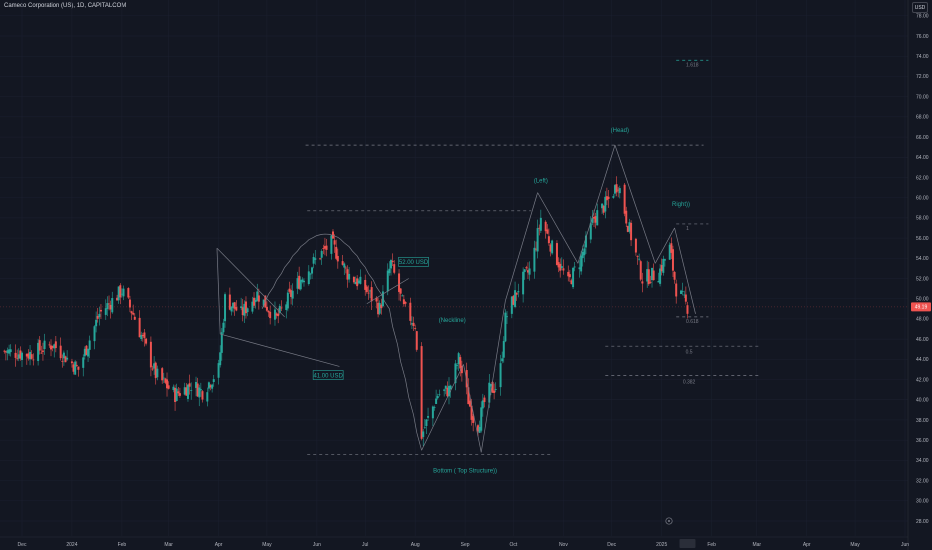 This screenshot has width=932, height=550. Describe the element at coordinates (689, 383) in the screenshot. I see `fib-label-0382: 0.382` at that location.